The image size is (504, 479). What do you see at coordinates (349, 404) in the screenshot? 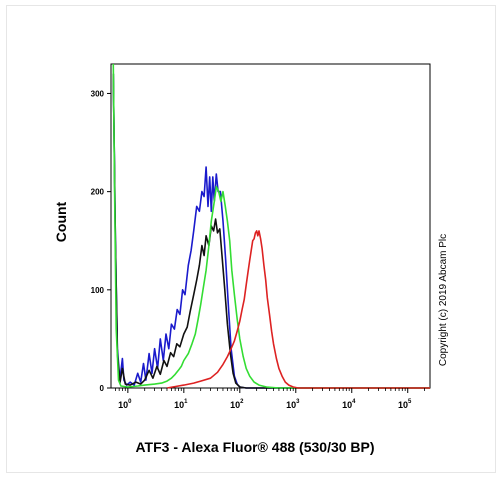
I see `x-tick-label: 10⁴` at bounding box center [349, 404].